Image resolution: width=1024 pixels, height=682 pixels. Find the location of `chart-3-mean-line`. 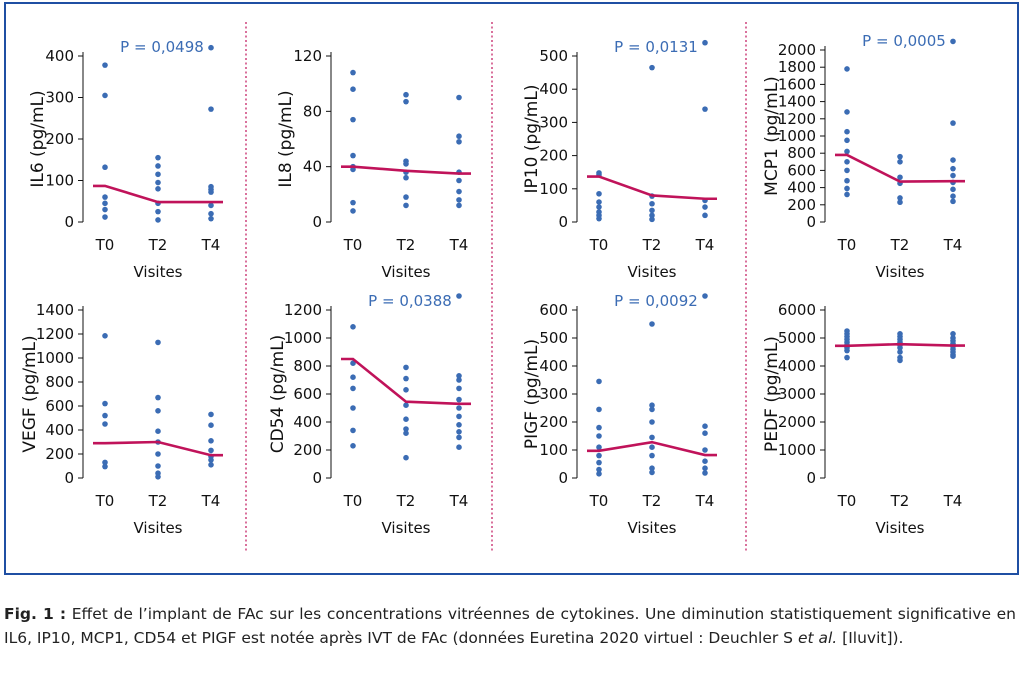

chart-3-mean-line is located at coordinates (652, 188).